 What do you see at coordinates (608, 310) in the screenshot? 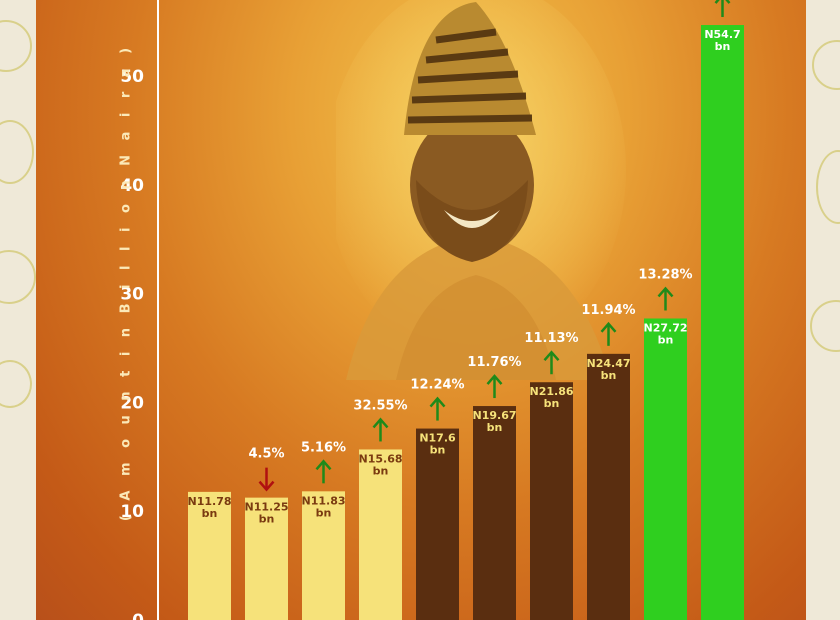
I see `change-percent-label: 11.94%` at bounding box center [608, 310].